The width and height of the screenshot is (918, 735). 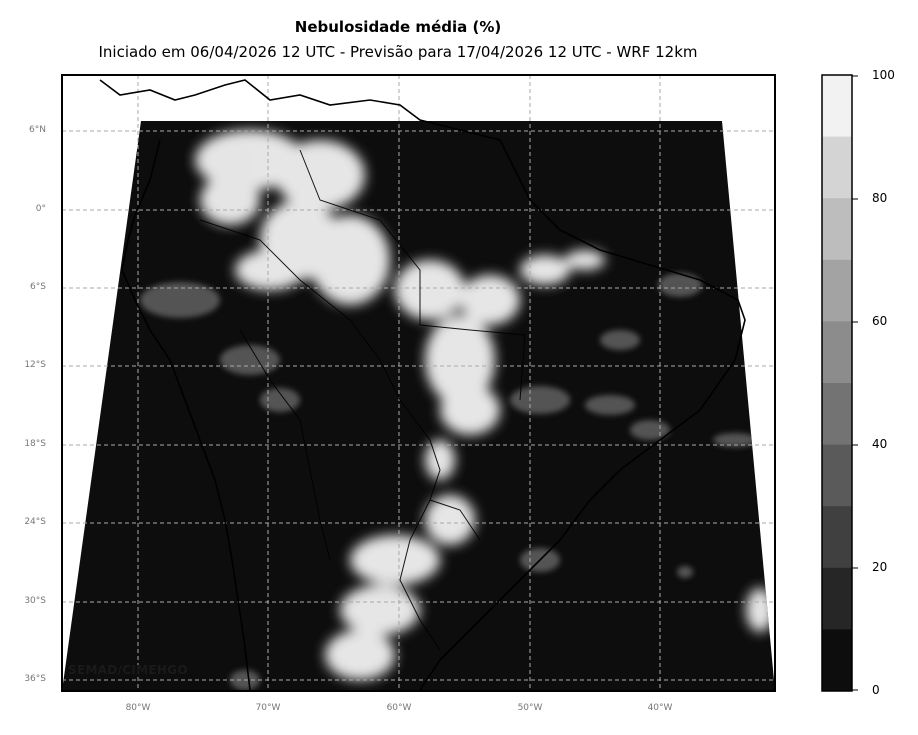 What do you see at coordinates (35, 444) in the screenshot?
I see `lat-tick-label: 18°S` at bounding box center [35, 444].